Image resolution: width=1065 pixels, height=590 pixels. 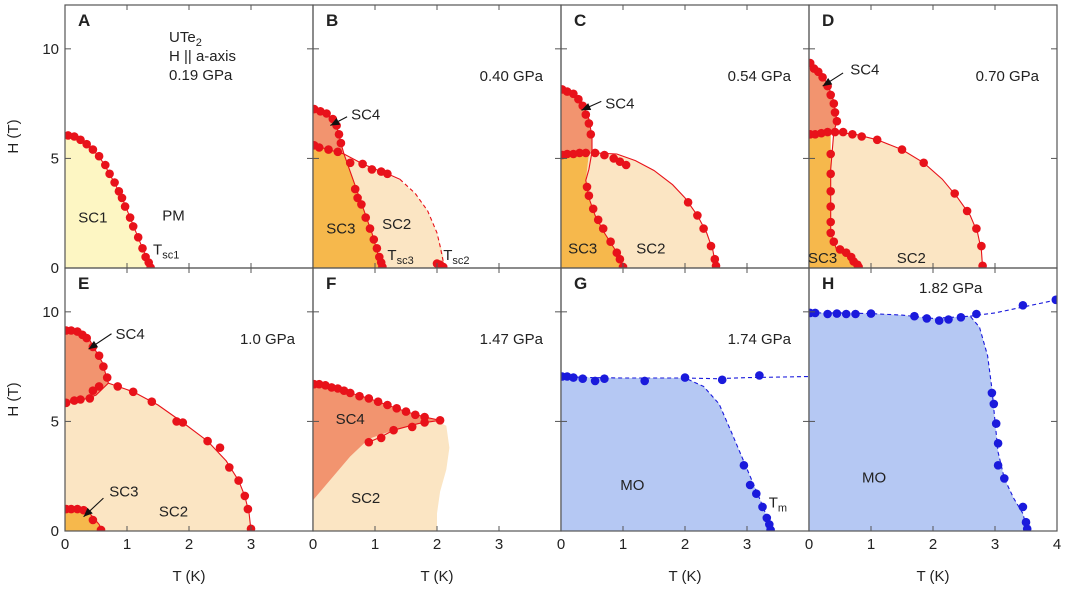 I want to click on region-label-sc1: SC1, so click(x=92, y=218).